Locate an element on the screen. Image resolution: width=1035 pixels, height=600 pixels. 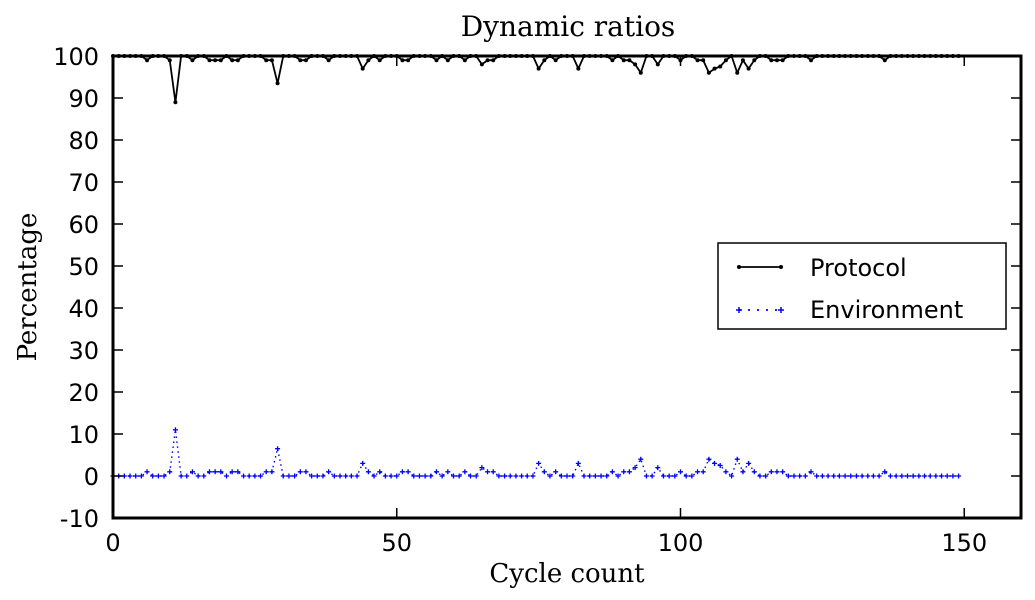
y-tick-label: 50 is located at coordinates (83, 267).